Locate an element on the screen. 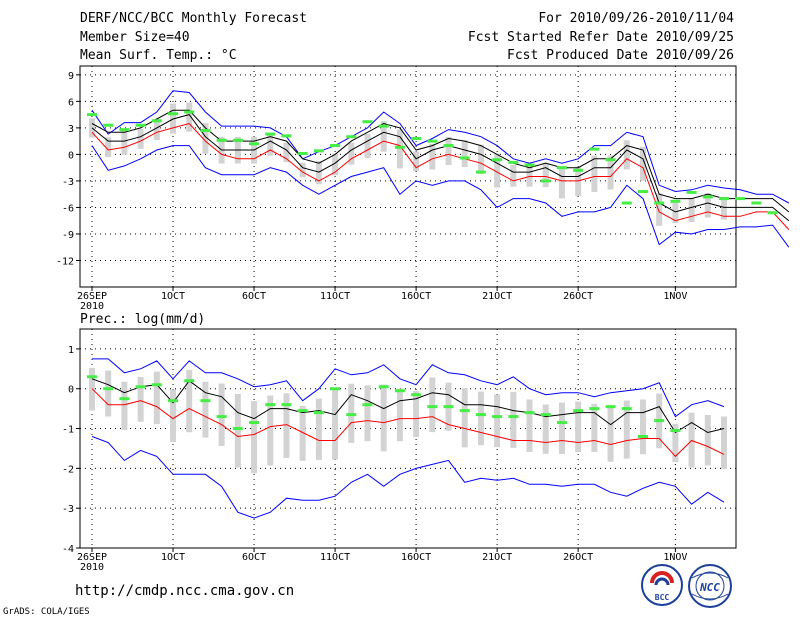 This screenshot has width=800, height=618. series-line-max is located at coordinates (408, 388).